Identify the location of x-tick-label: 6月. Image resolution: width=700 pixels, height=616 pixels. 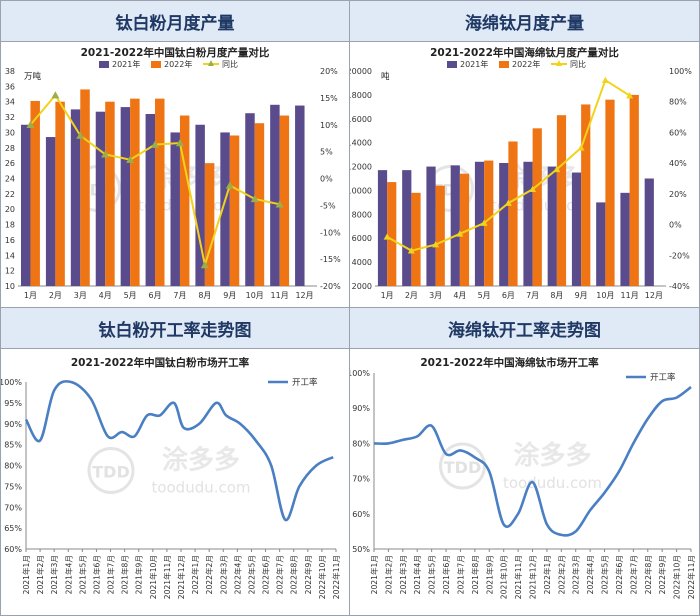
(508, 295).